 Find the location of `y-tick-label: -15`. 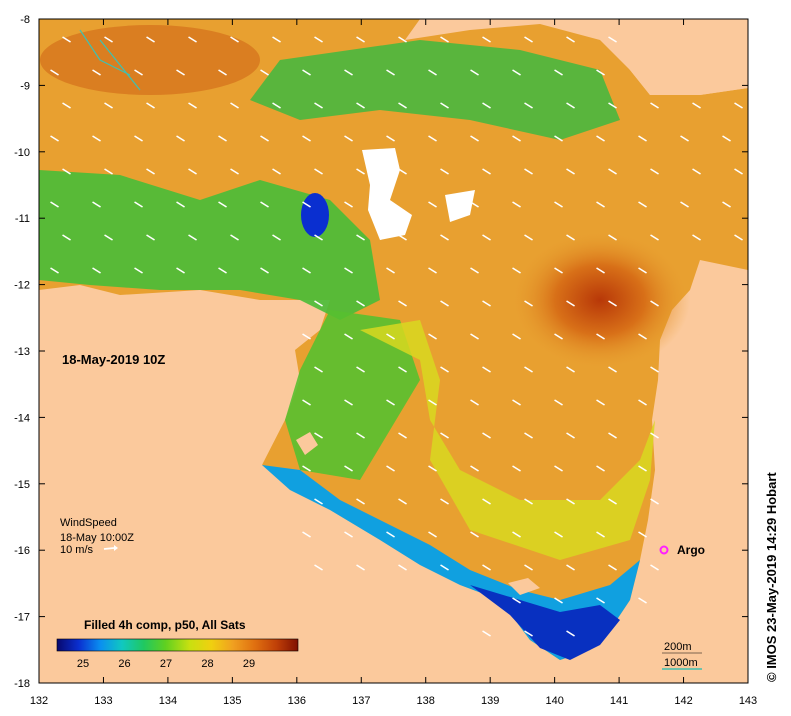

y-tick-label: -15 is located at coordinates (22, 485).